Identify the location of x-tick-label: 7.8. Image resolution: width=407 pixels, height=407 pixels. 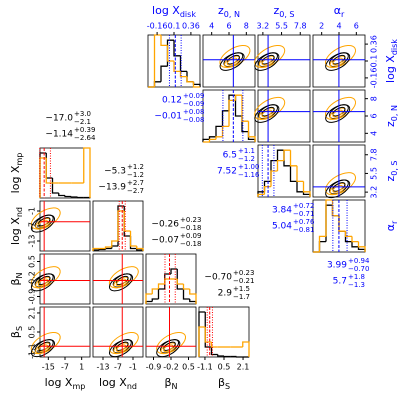
(300, 26).